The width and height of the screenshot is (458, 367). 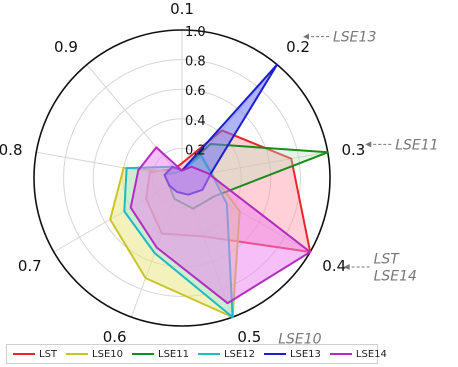 What do you see at coordinates (354, 38) in the screenshot?
I see `annotation-label: LSE13` at bounding box center [354, 38].